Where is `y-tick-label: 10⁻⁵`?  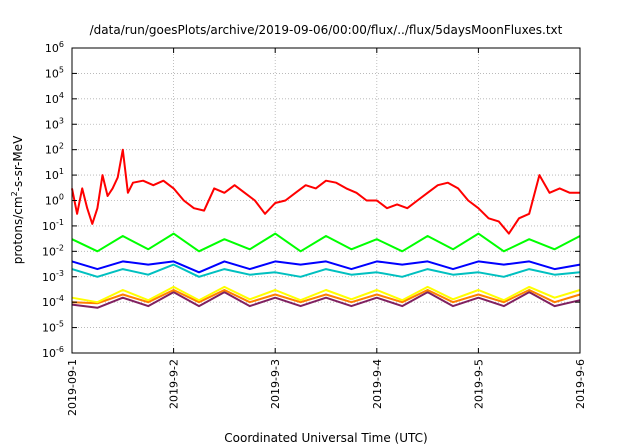 y-tick-label: 10⁻⁵ is located at coordinates (53, 327).